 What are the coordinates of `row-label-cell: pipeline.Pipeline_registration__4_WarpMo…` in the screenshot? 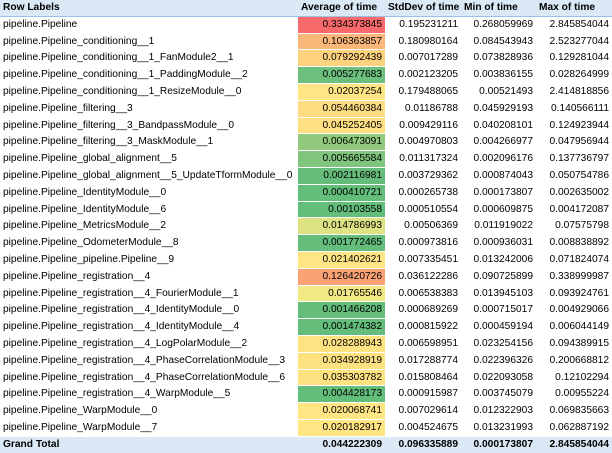 It's located at (149, 394).